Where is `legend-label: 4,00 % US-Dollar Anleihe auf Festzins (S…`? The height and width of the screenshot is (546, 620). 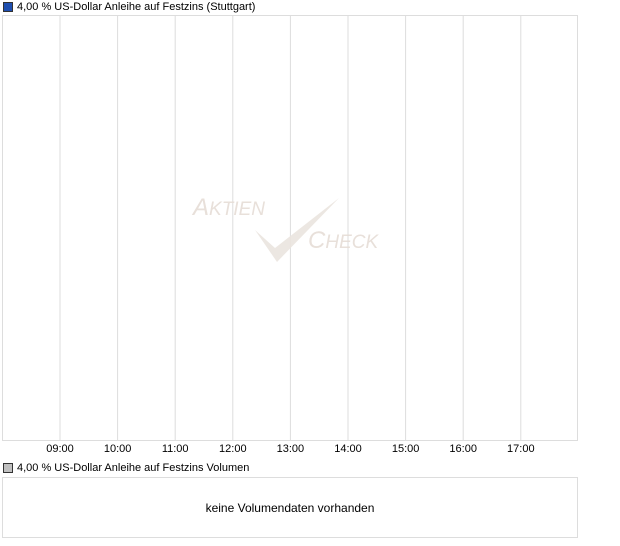 legend-label: 4,00 % US-Dollar Anleihe auf Festzins (S… is located at coordinates (136, 7).